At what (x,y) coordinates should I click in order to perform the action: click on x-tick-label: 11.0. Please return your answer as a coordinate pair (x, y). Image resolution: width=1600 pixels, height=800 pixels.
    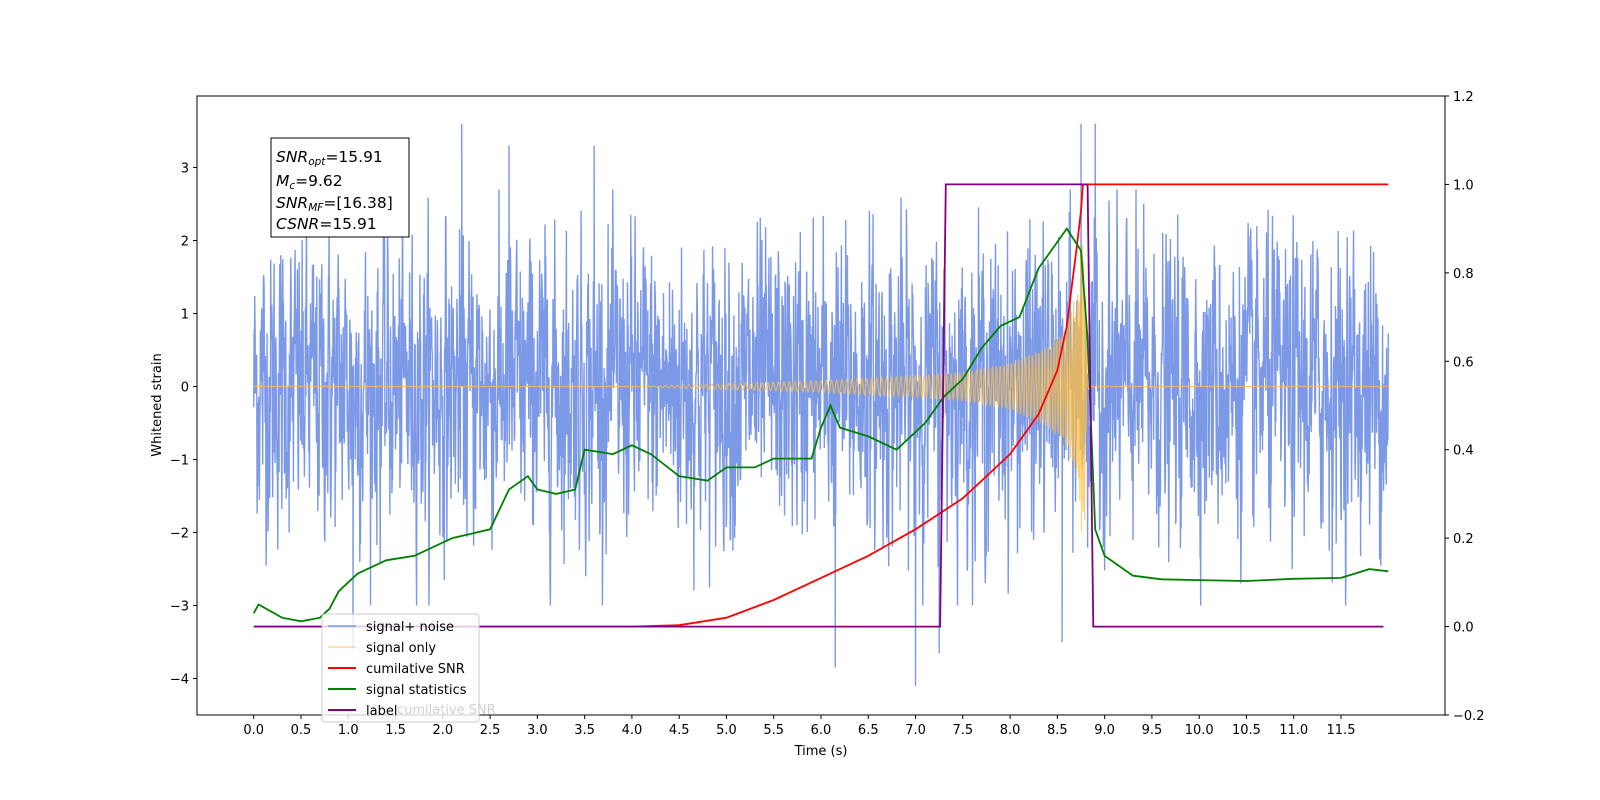
    Looking at the image, I should click on (1293, 730).